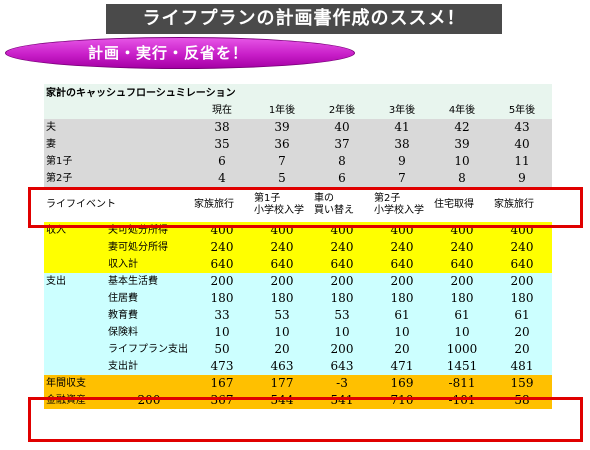 The height and width of the screenshot is (450, 590). Describe the element at coordinates (75, 400) in the screenshot. I see `assets-label: 金融資産` at that location.